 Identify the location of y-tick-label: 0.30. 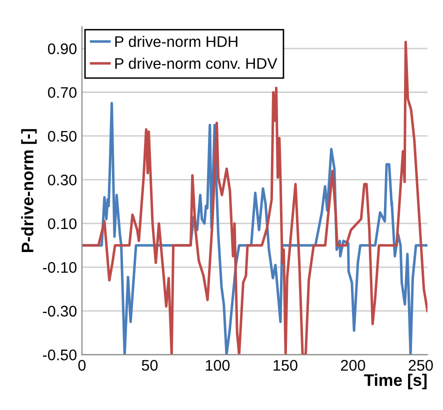
(62, 180).